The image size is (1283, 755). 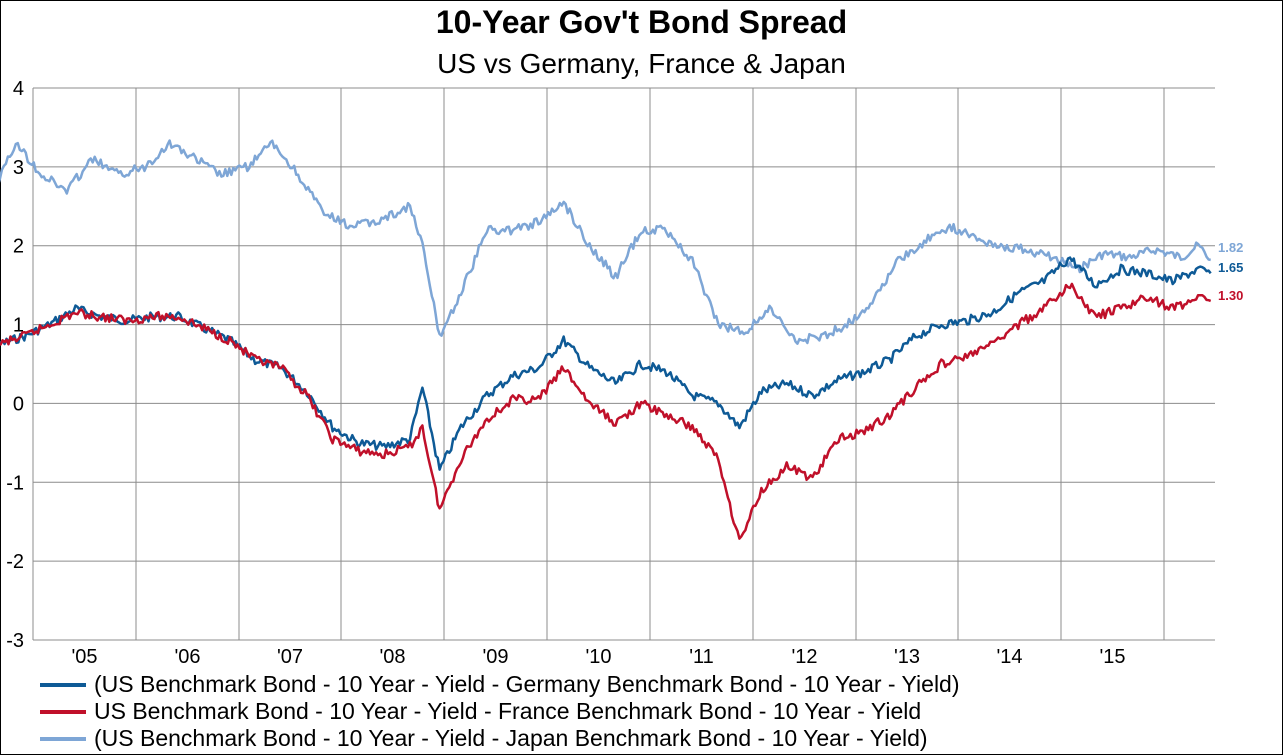 What do you see at coordinates (18, 247) in the screenshot?
I see `y-tick-label: 2` at bounding box center [18, 247].